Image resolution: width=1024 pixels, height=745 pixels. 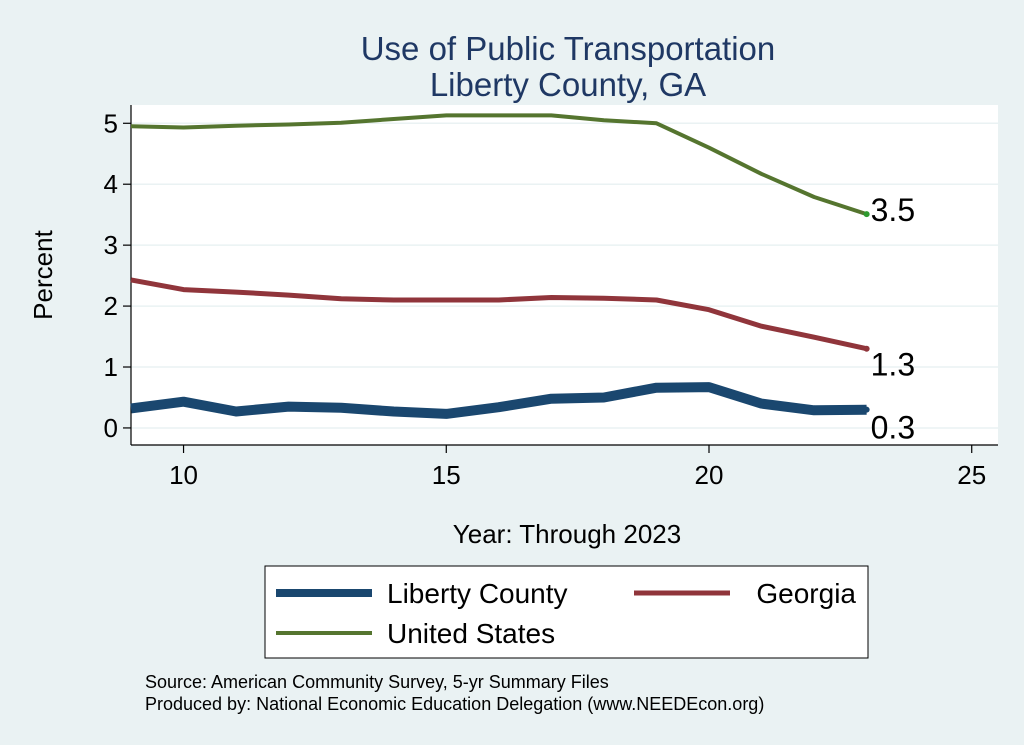 What do you see at coordinates (111, 428) in the screenshot?
I see `y-tick-label-0: 0` at bounding box center [111, 428].